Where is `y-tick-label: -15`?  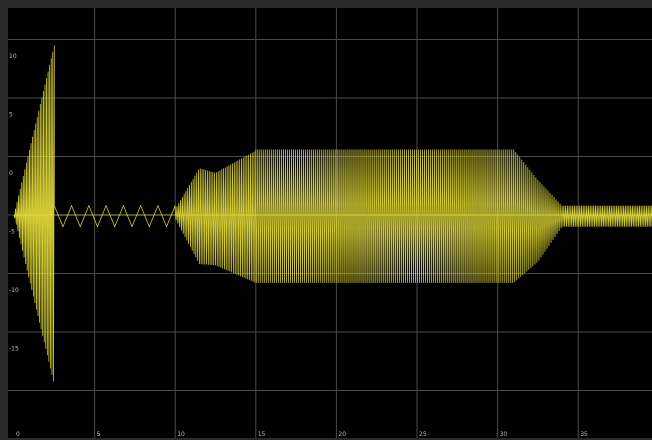 y-tick-label: -15 is located at coordinates (14, 349).